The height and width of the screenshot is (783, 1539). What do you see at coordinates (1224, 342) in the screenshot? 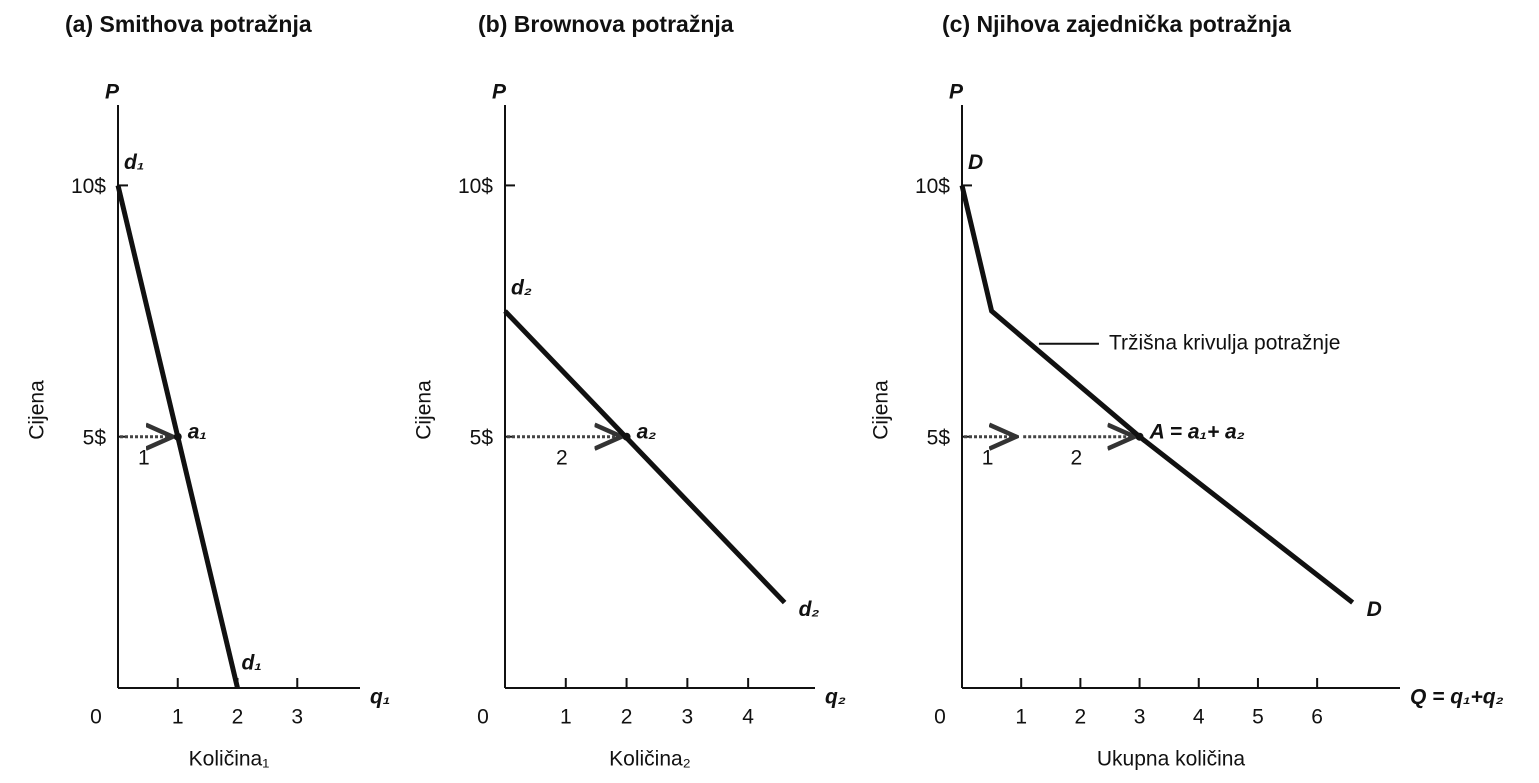
I see `annotation: Tržišna krivulja potražnje` at bounding box center [1224, 342].